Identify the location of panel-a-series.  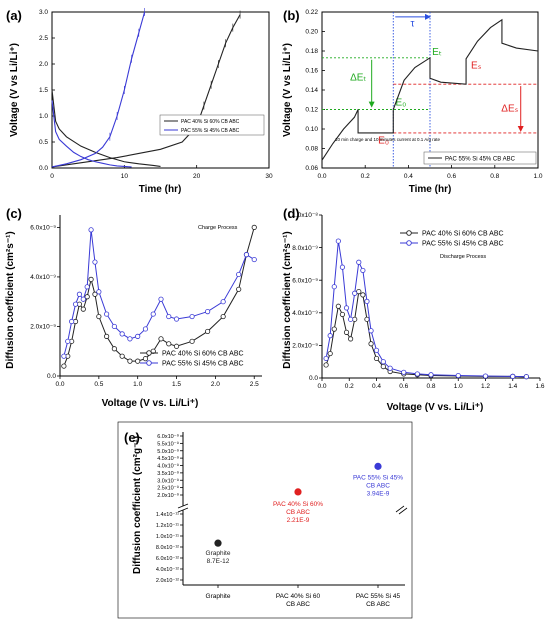
(146, 88).